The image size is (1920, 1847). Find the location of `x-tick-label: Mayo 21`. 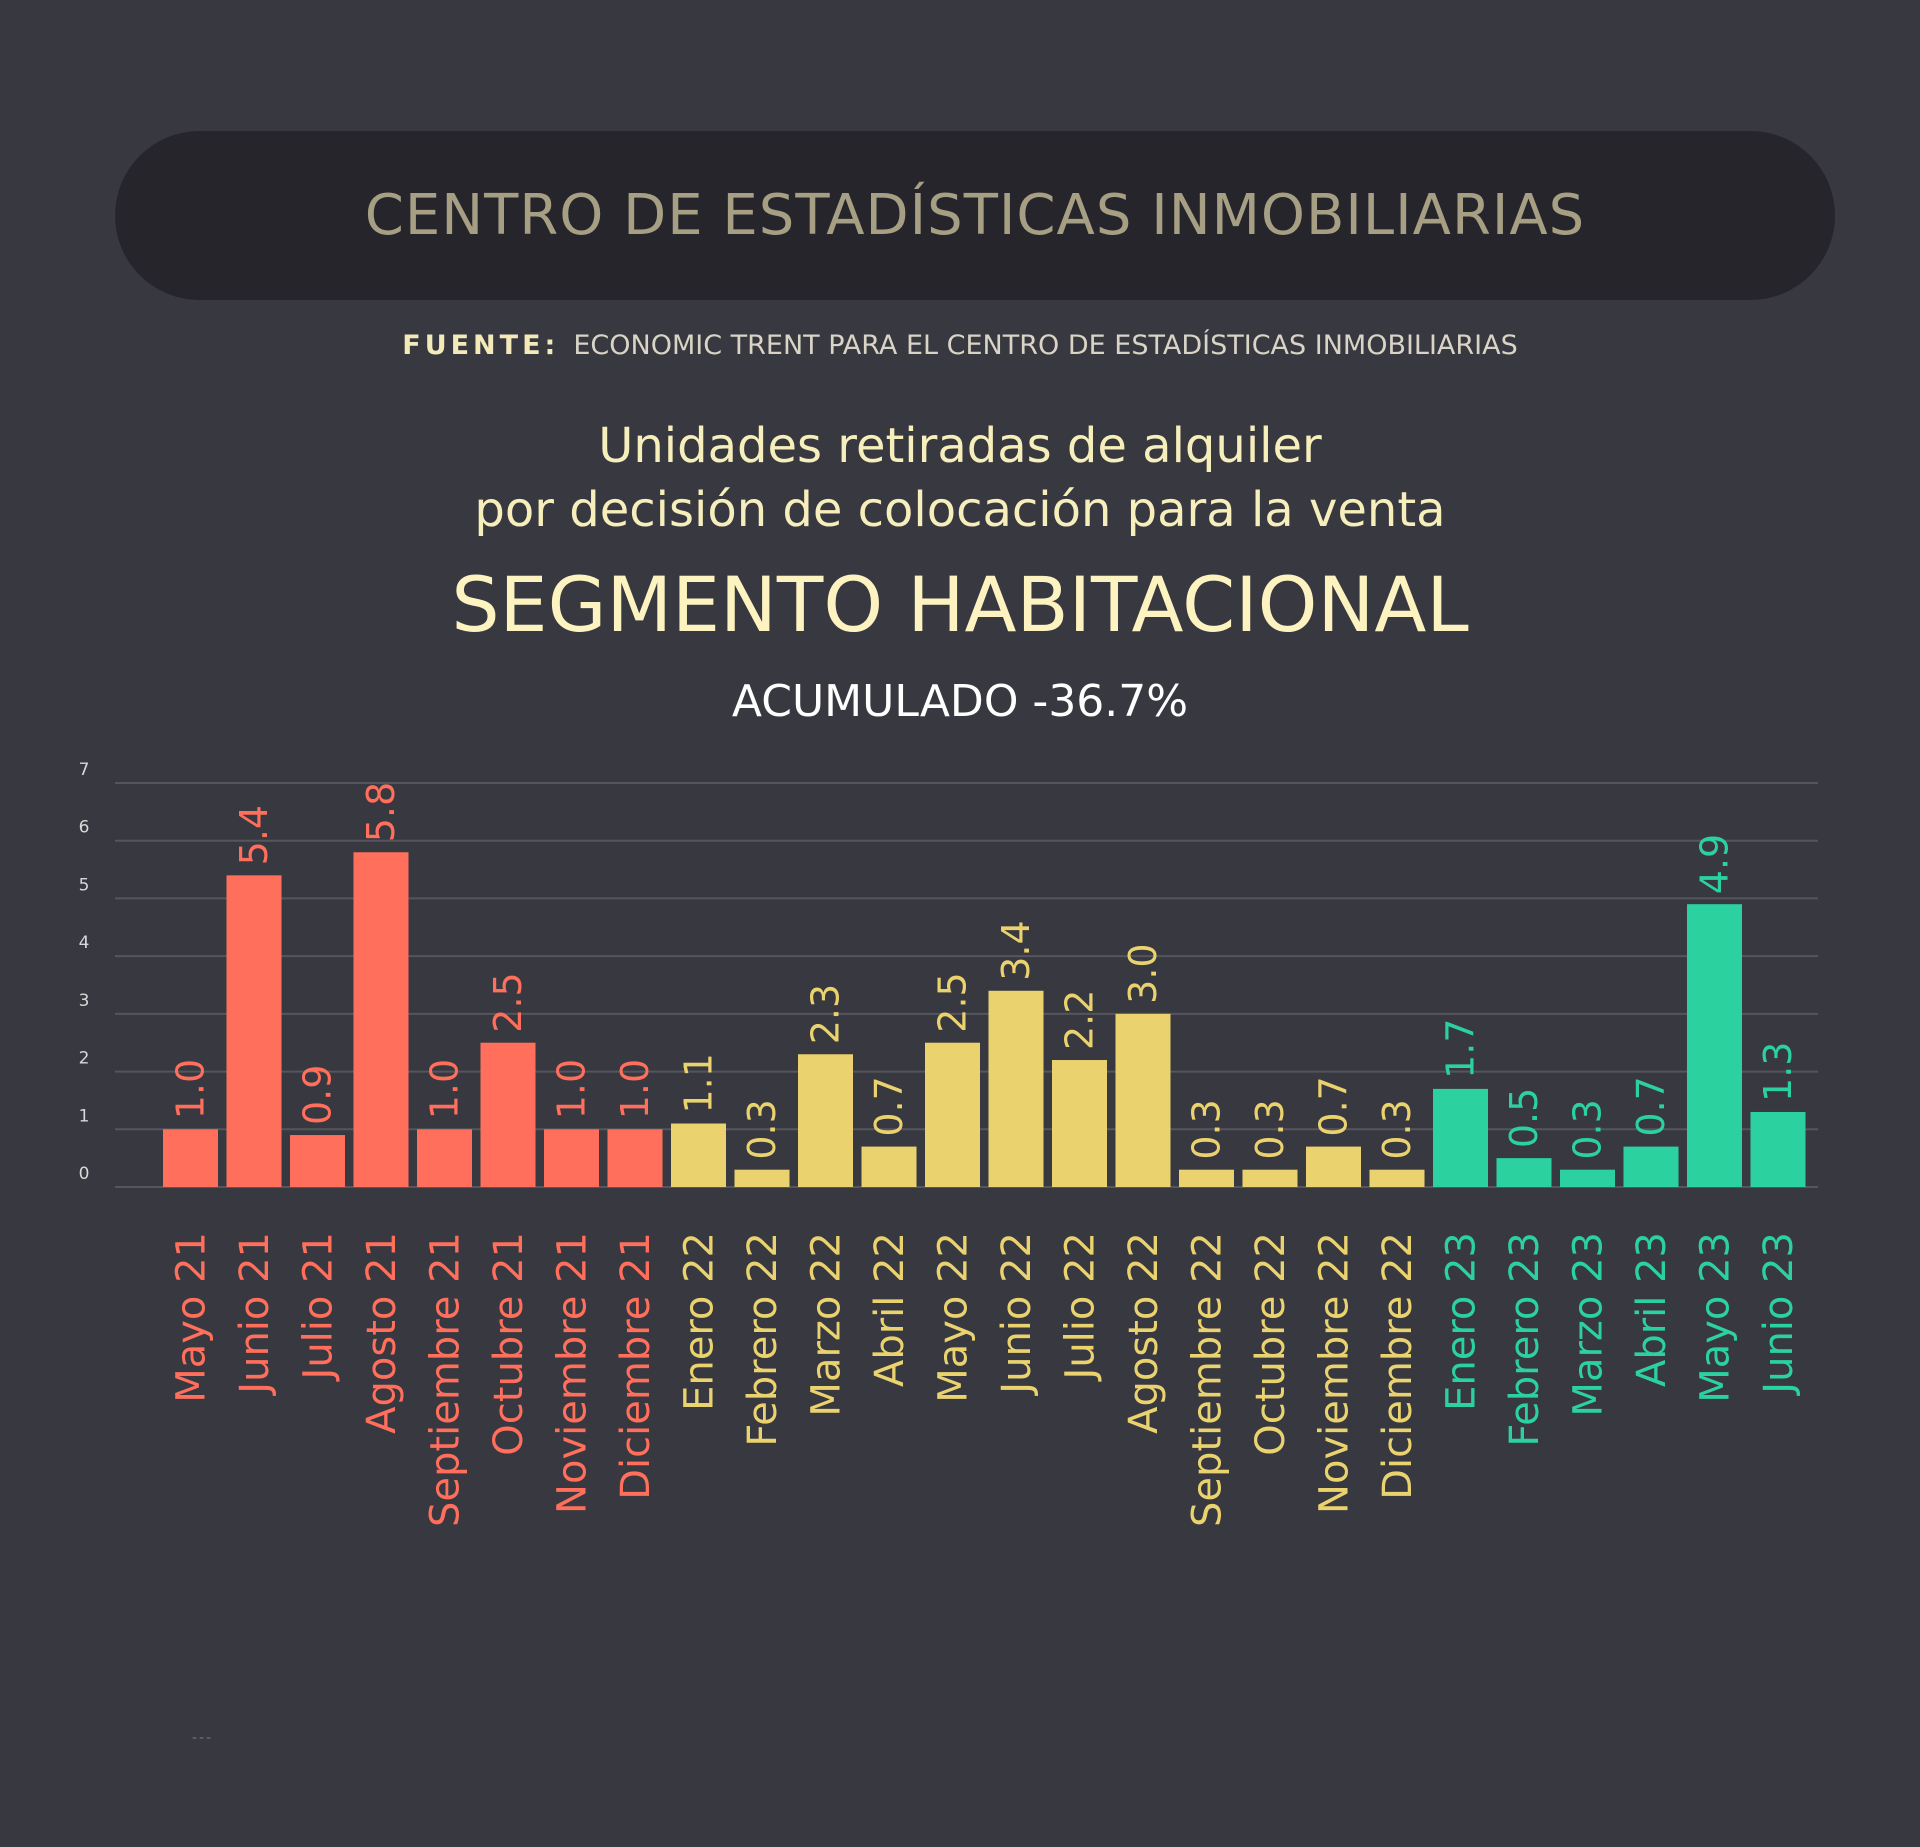

x-tick-label: Mayo 21 is located at coordinates (192, 1317).